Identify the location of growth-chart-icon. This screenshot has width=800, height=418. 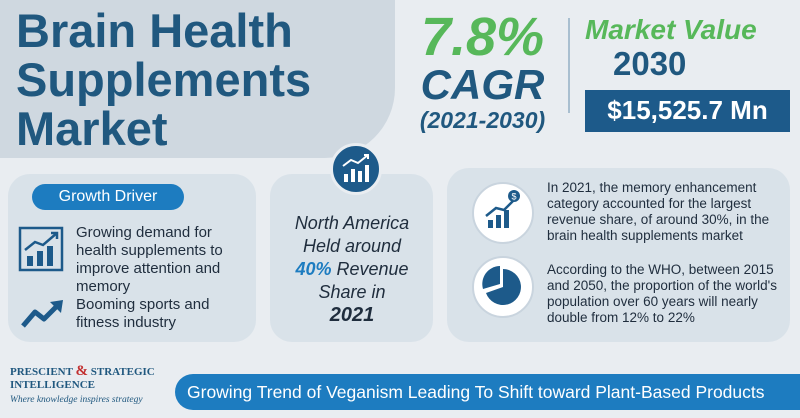
(356, 169).